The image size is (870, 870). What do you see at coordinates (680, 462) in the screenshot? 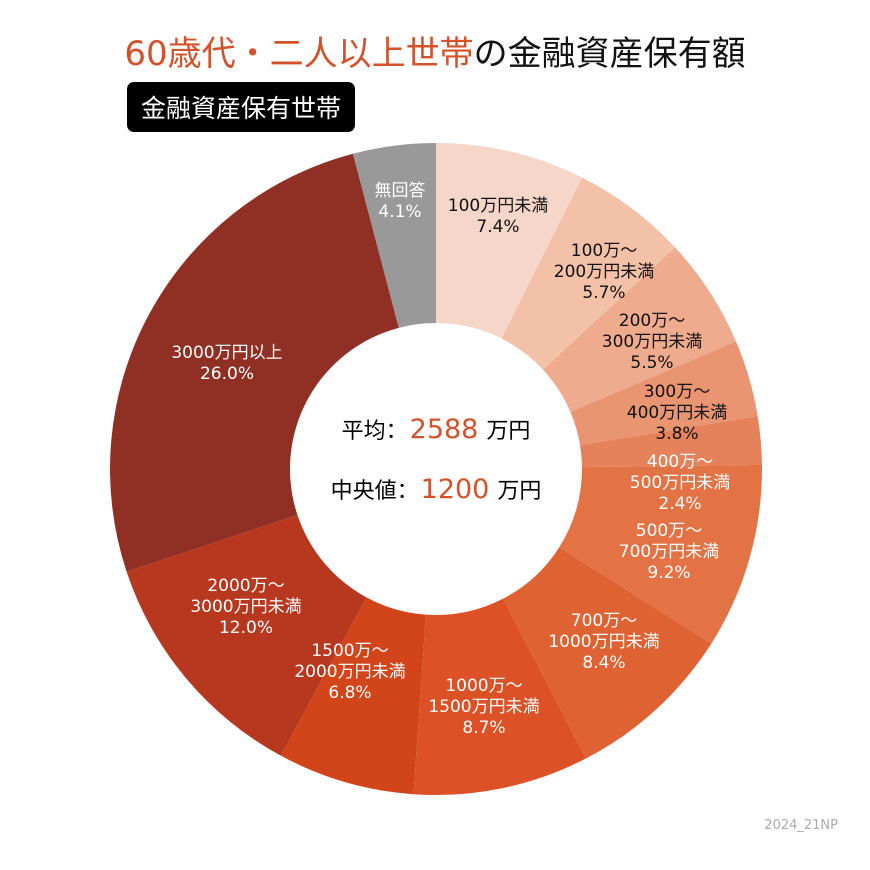
I see `slice-category: 400万〜` at bounding box center [680, 462].